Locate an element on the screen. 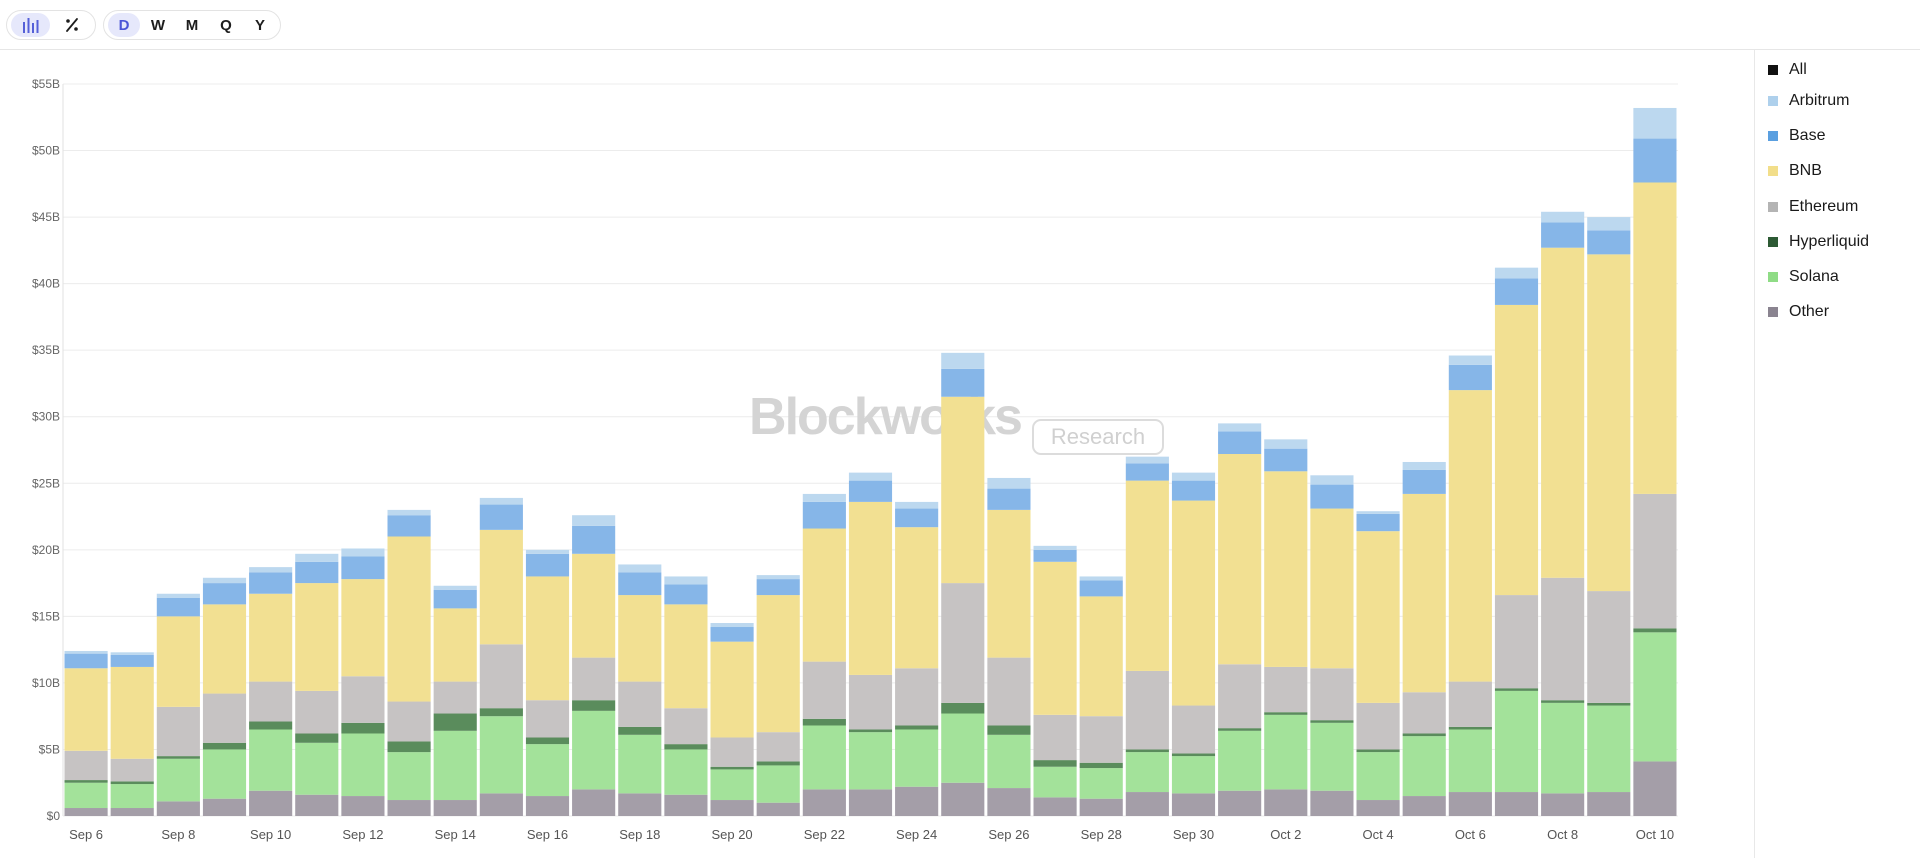 This screenshot has height=858, width=1920. legend-item-other: Other is located at coordinates (1818, 308).